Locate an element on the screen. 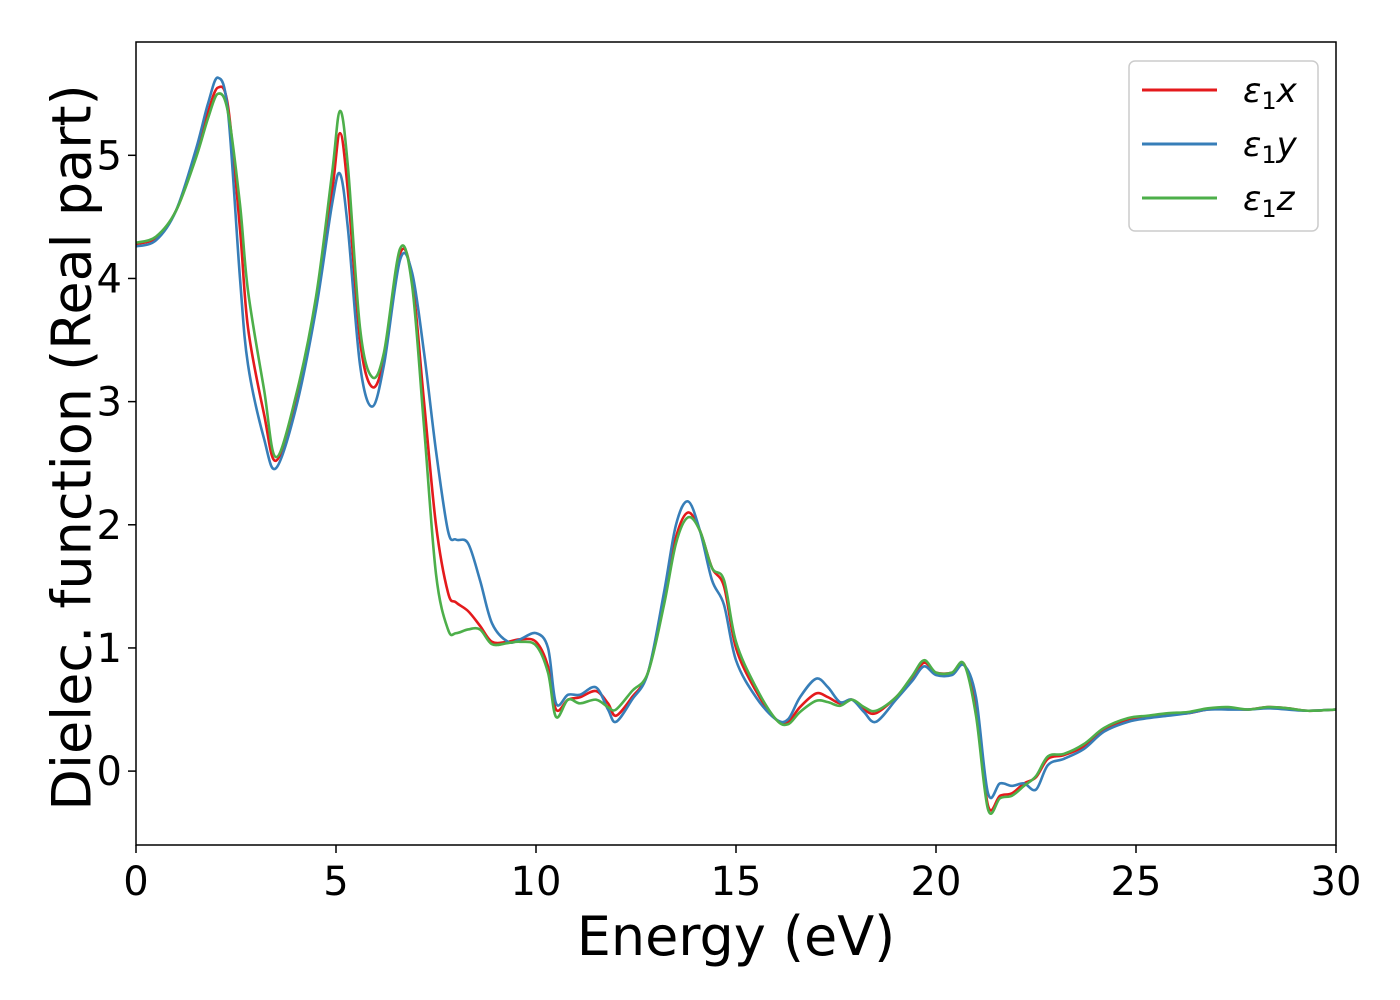  y-axis-label: Dielec. function (Real part) is located at coordinates (72, 447).